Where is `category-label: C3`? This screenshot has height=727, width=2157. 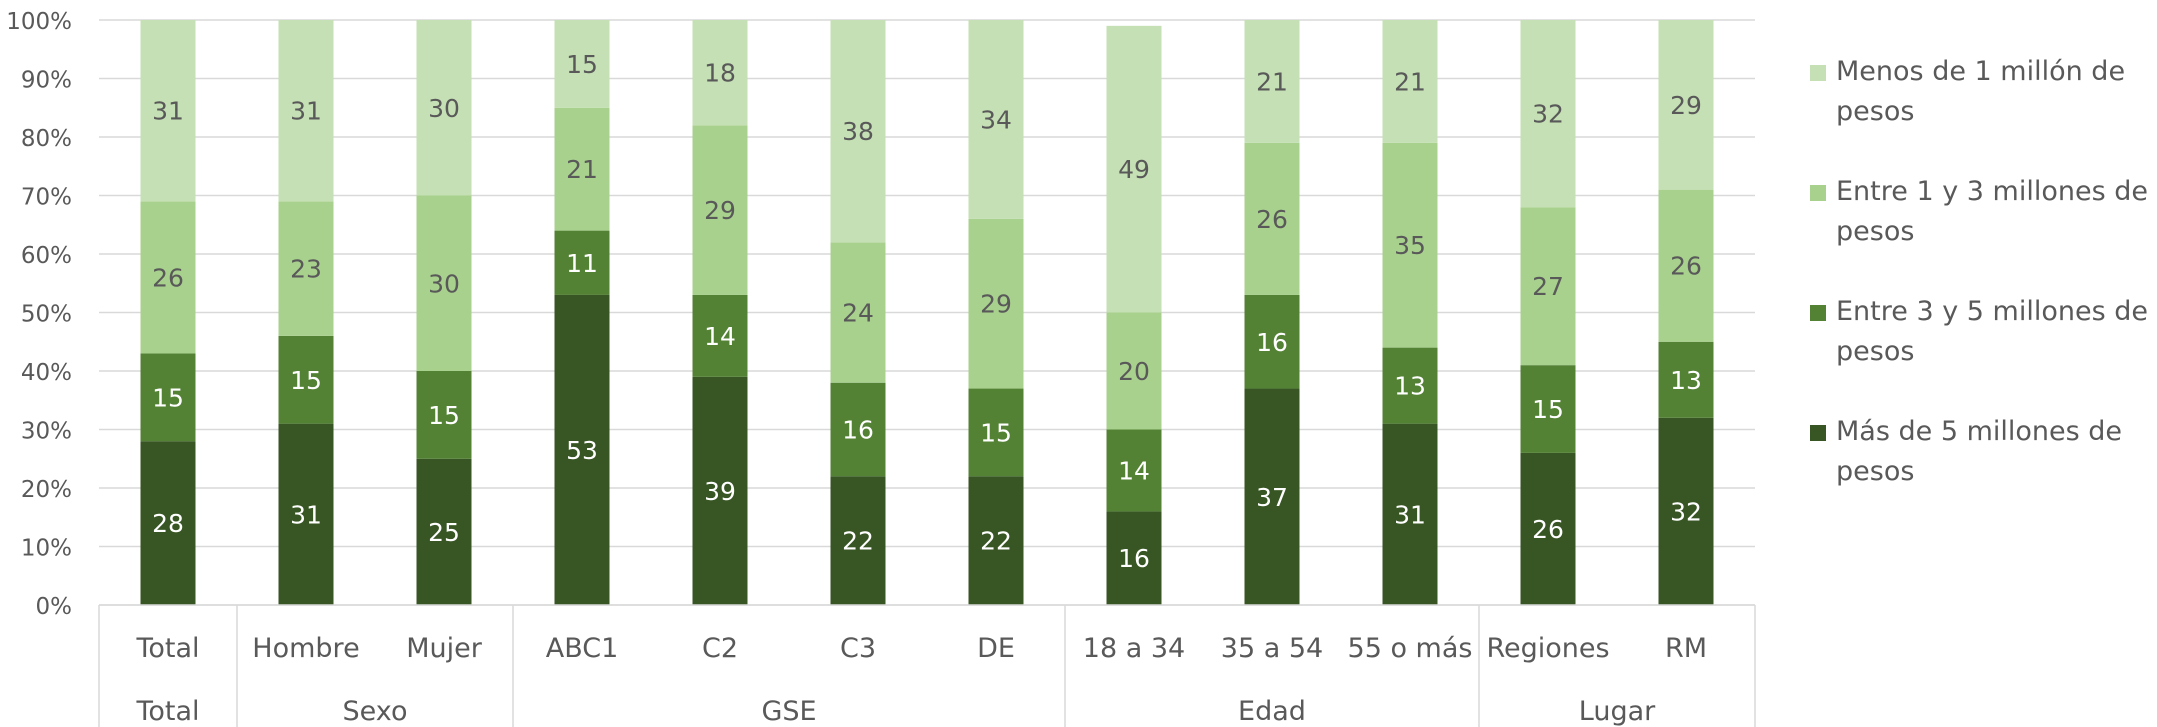
category-label: C3 is located at coordinates (858, 648).